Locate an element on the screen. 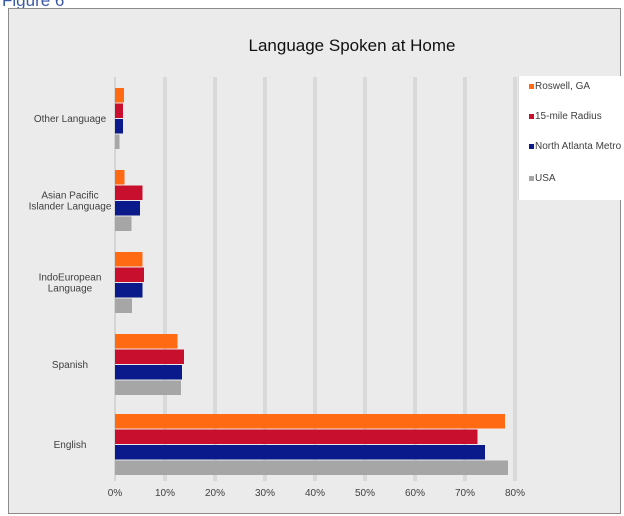 This screenshot has width=624, height=516. x-tick-label: 80% is located at coordinates (515, 493).